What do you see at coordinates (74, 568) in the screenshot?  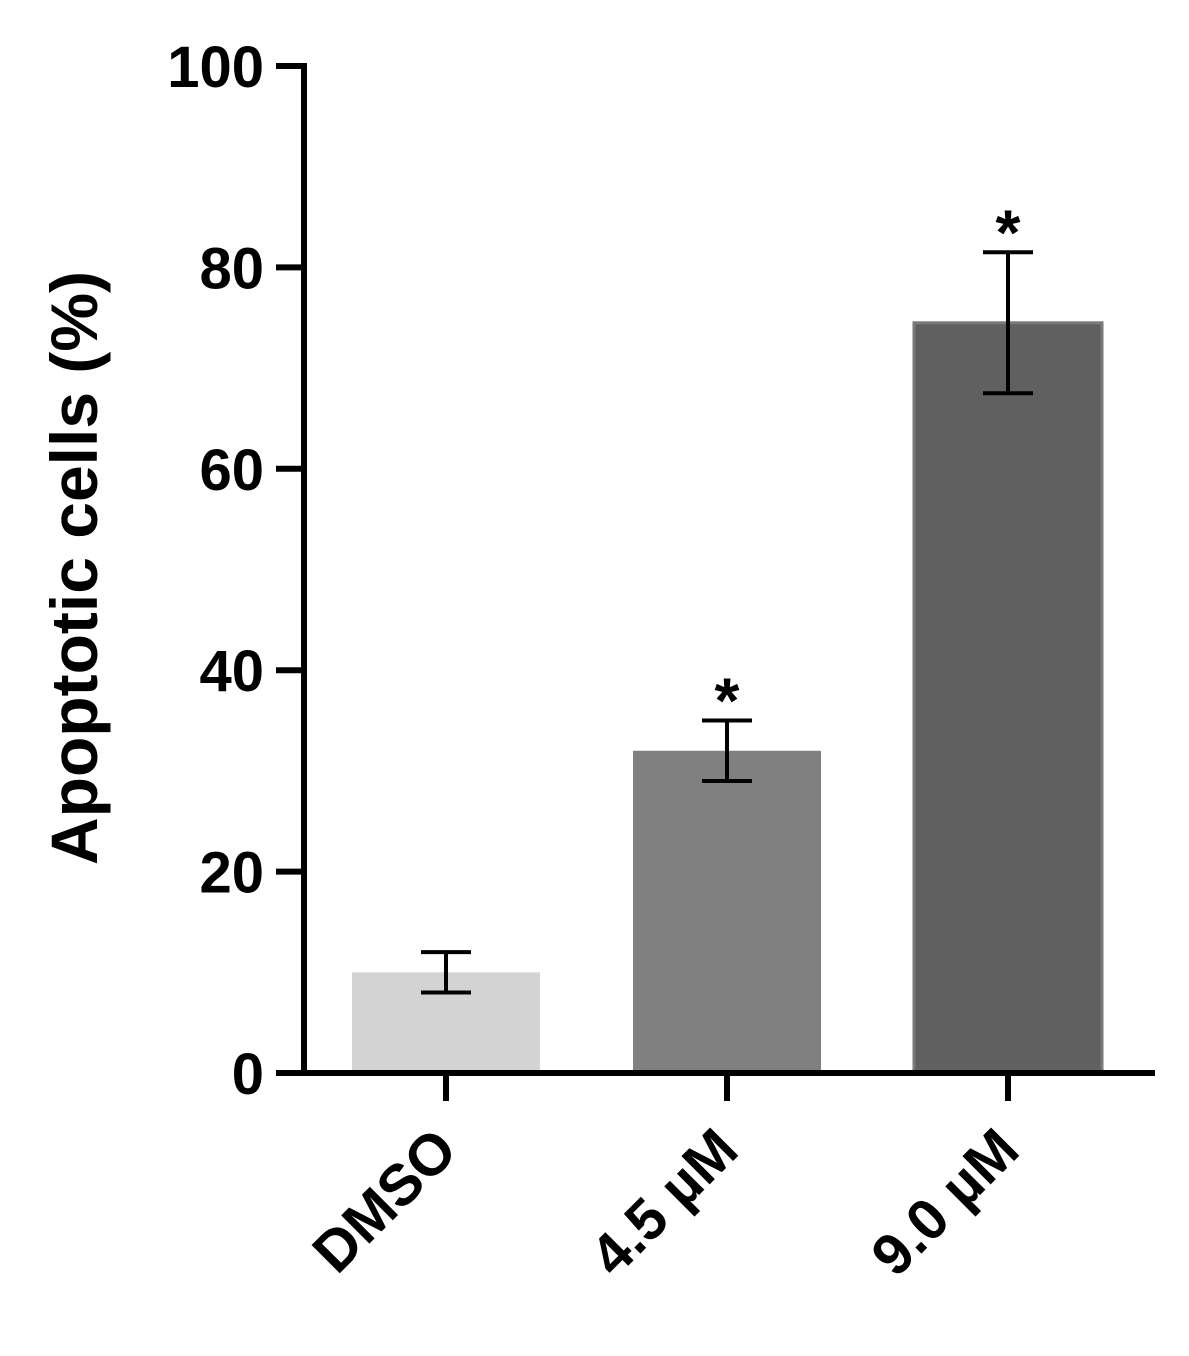 I see `y-axis-title: Apoptotic cells (%)` at bounding box center [74, 568].